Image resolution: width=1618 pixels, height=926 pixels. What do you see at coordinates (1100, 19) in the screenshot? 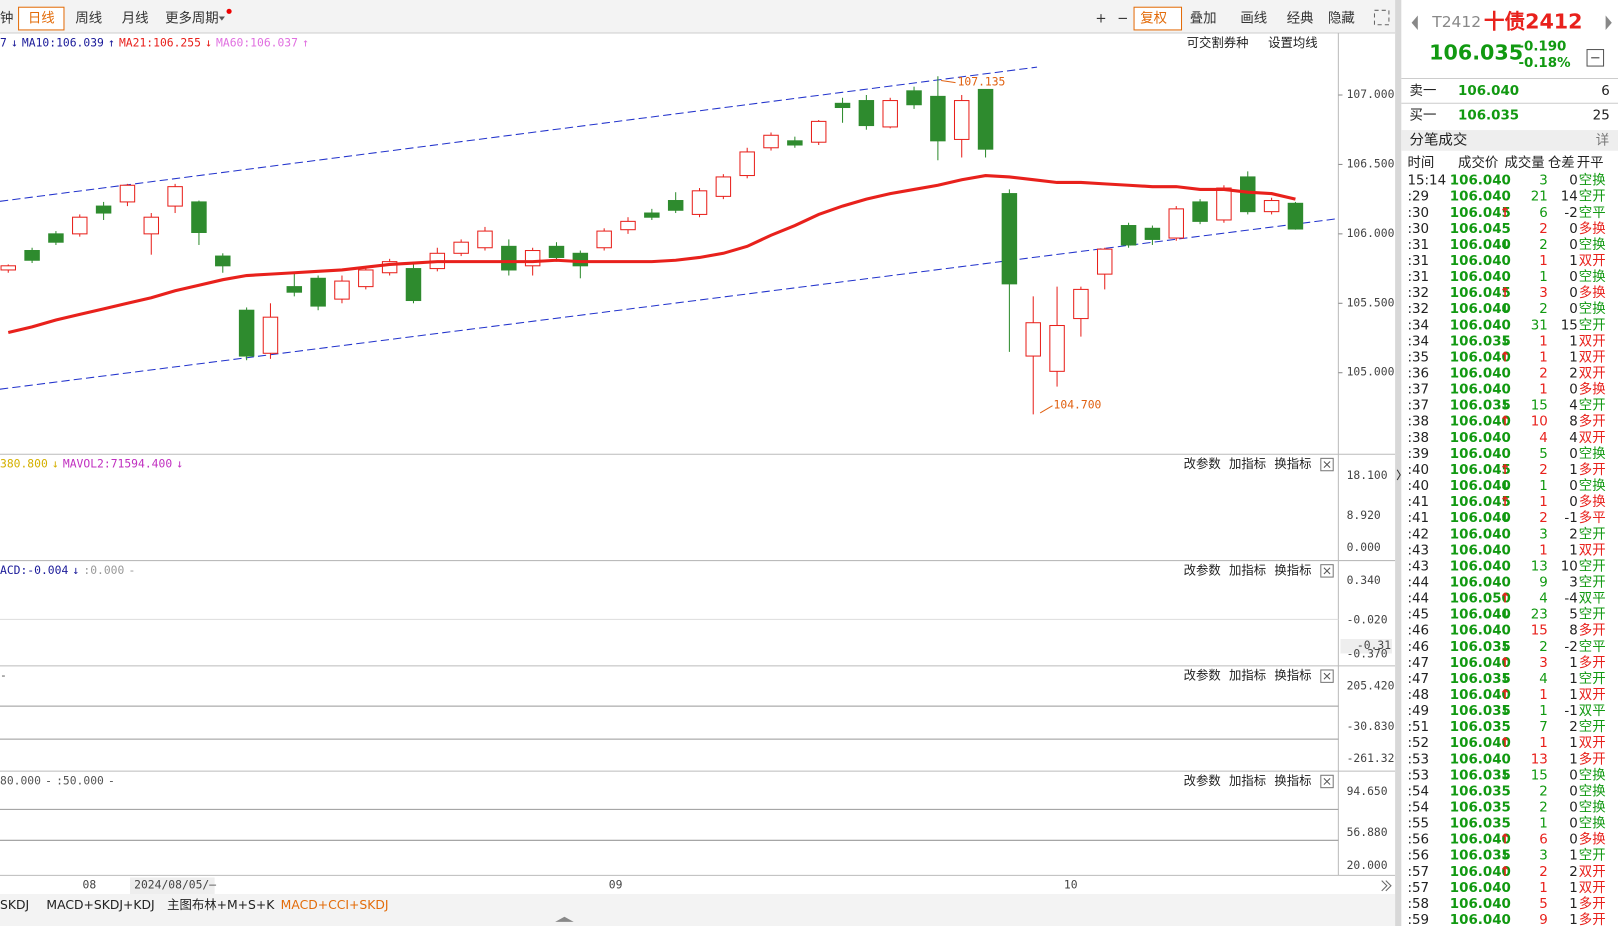
I see `tool-button: +` at bounding box center [1100, 19].